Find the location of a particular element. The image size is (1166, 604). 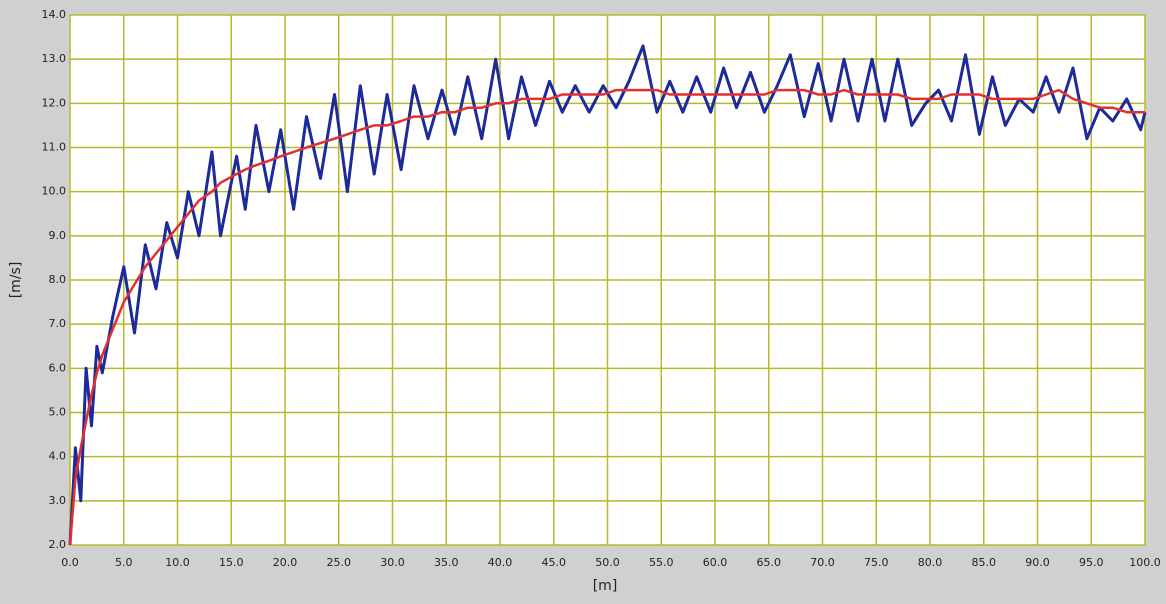

x-tick-label: 25.0 is located at coordinates (339, 562).